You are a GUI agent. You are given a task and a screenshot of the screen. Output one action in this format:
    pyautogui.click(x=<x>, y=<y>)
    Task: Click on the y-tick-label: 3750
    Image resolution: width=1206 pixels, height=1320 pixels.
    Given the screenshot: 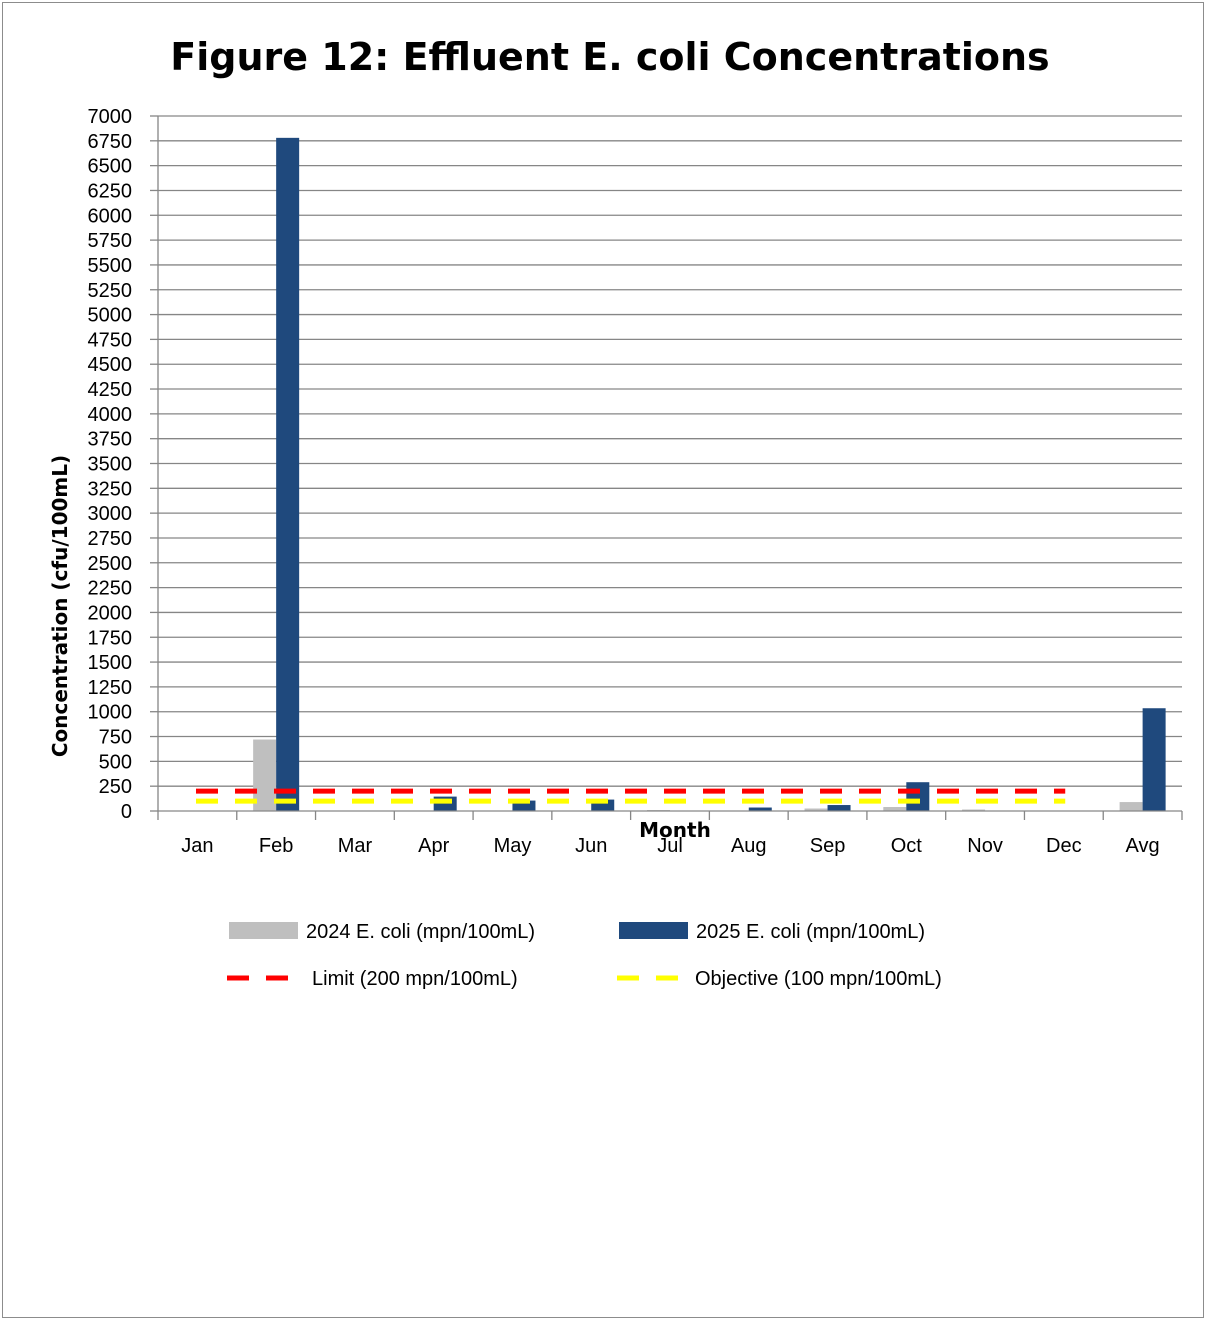 What is the action you would take?
    pyautogui.click(x=110, y=440)
    